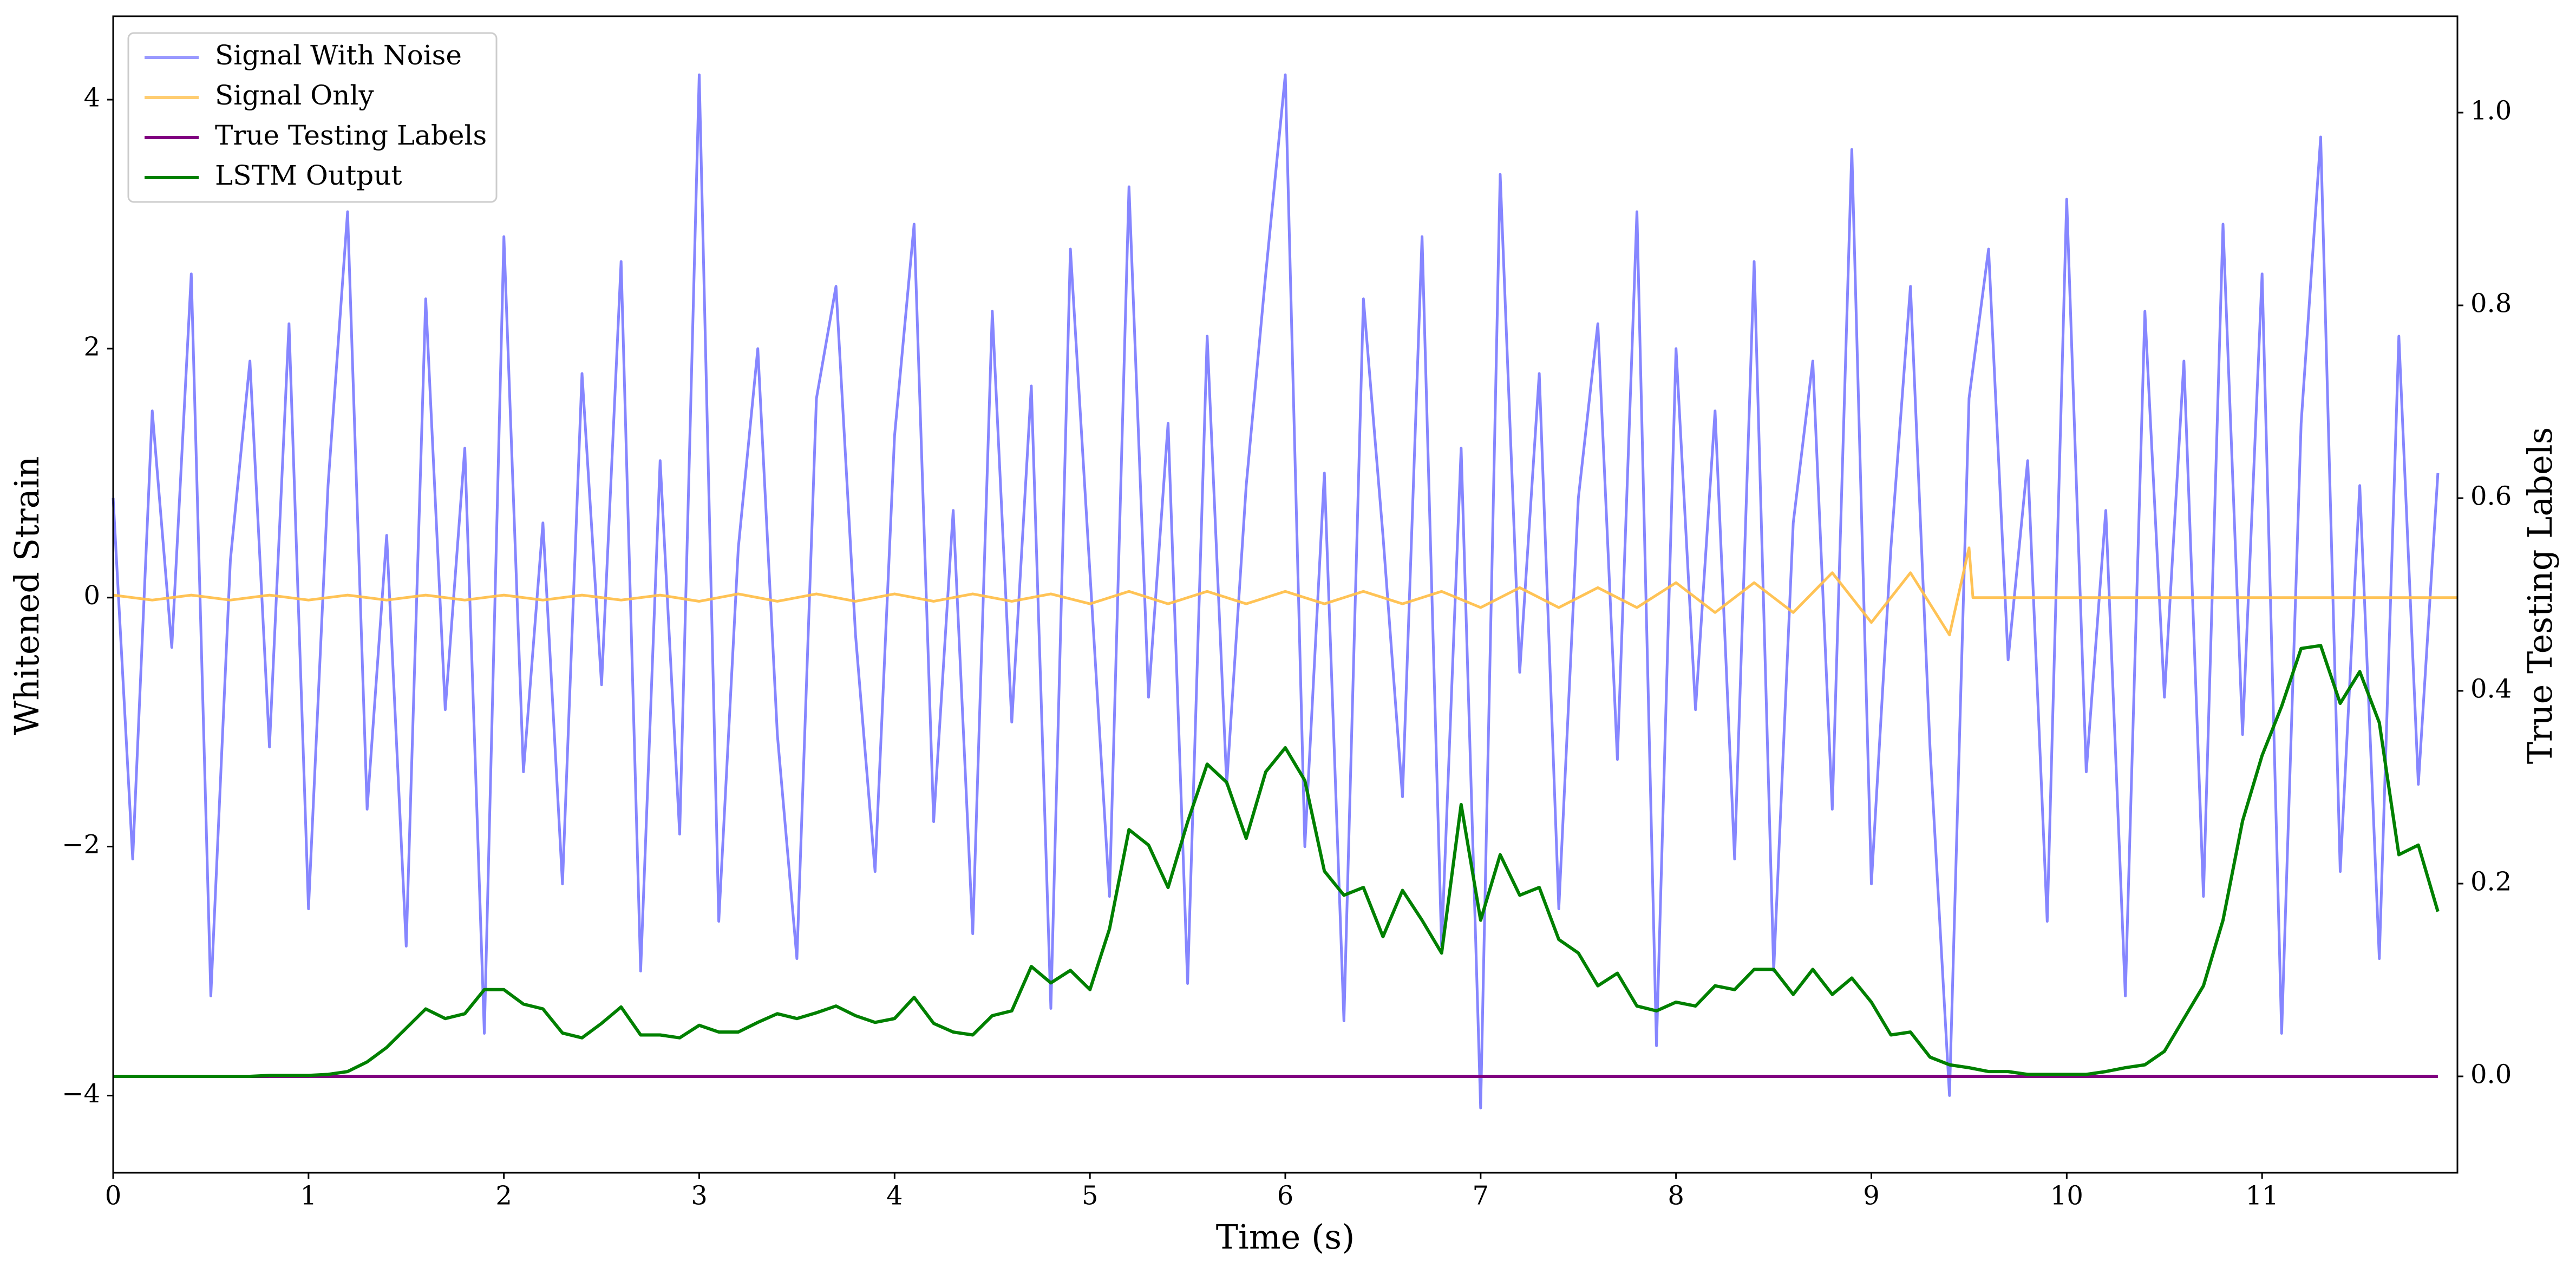 The image size is (2576, 1274). I want to click on y2-tick-label: 0.2, so click(2491, 882).